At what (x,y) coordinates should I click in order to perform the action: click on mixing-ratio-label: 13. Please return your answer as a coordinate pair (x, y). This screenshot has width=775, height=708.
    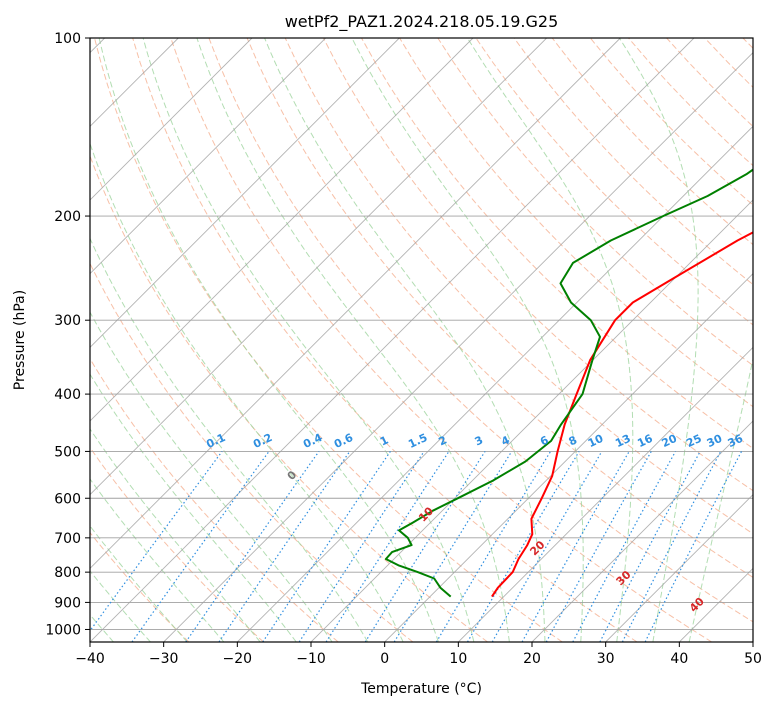
    Looking at the image, I should click on (622, 441).